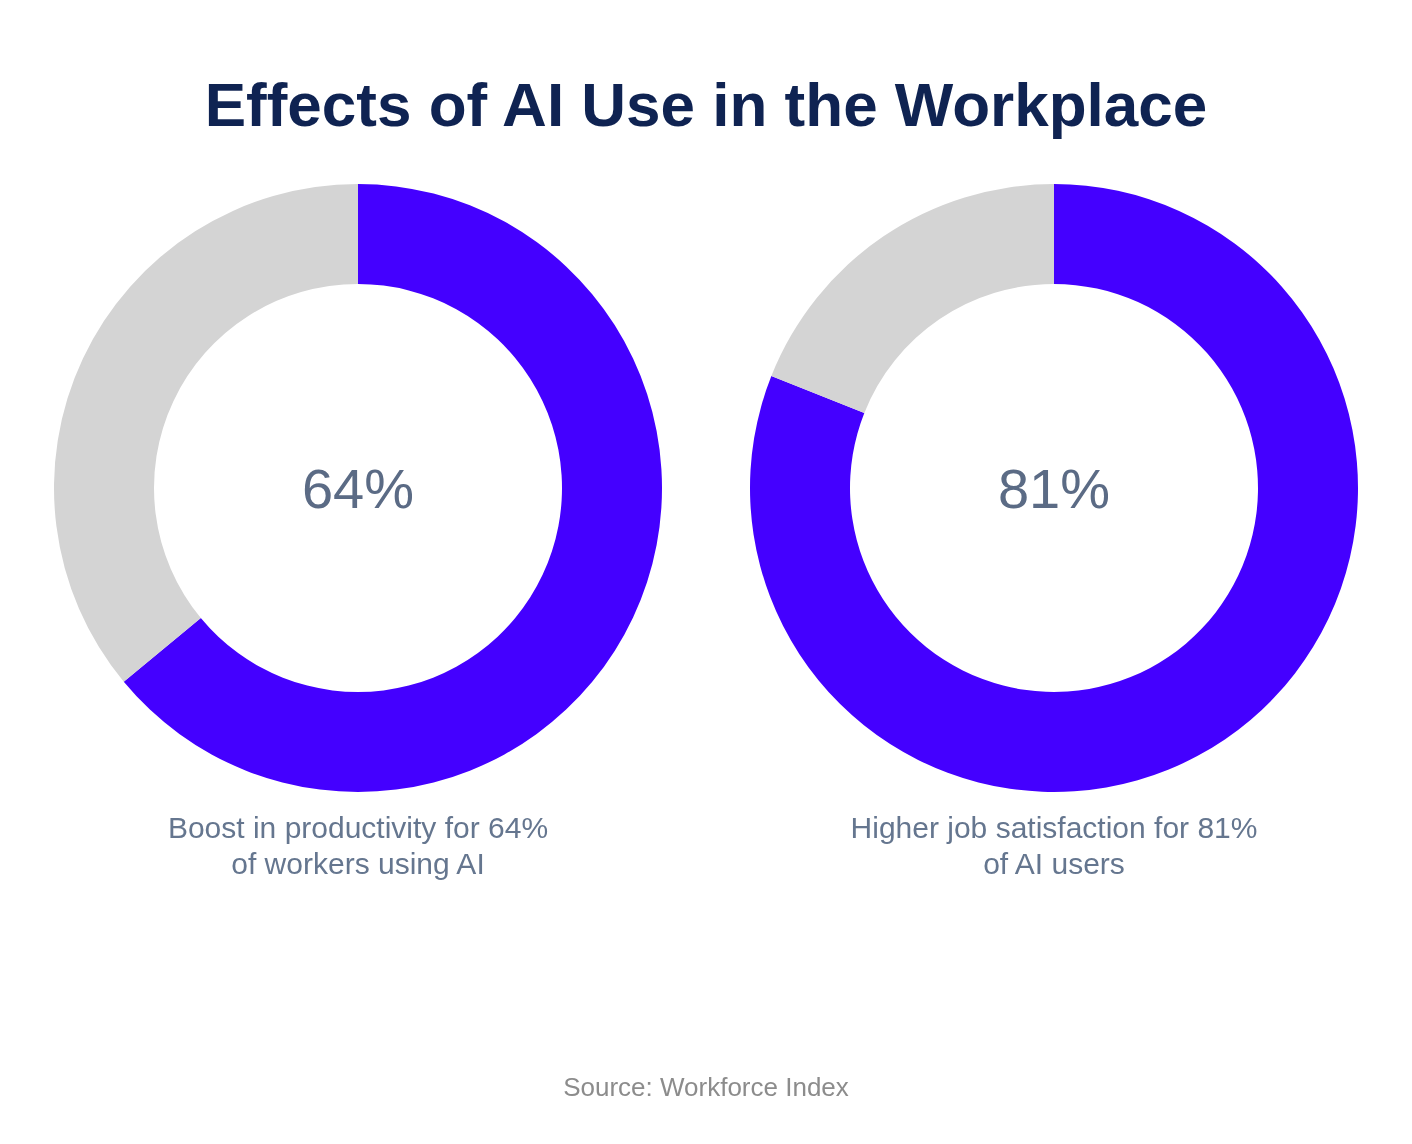 The image size is (1412, 1144). What do you see at coordinates (706, 1087) in the screenshot?
I see `source-note: Source: Workforce Index` at bounding box center [706, 1087].